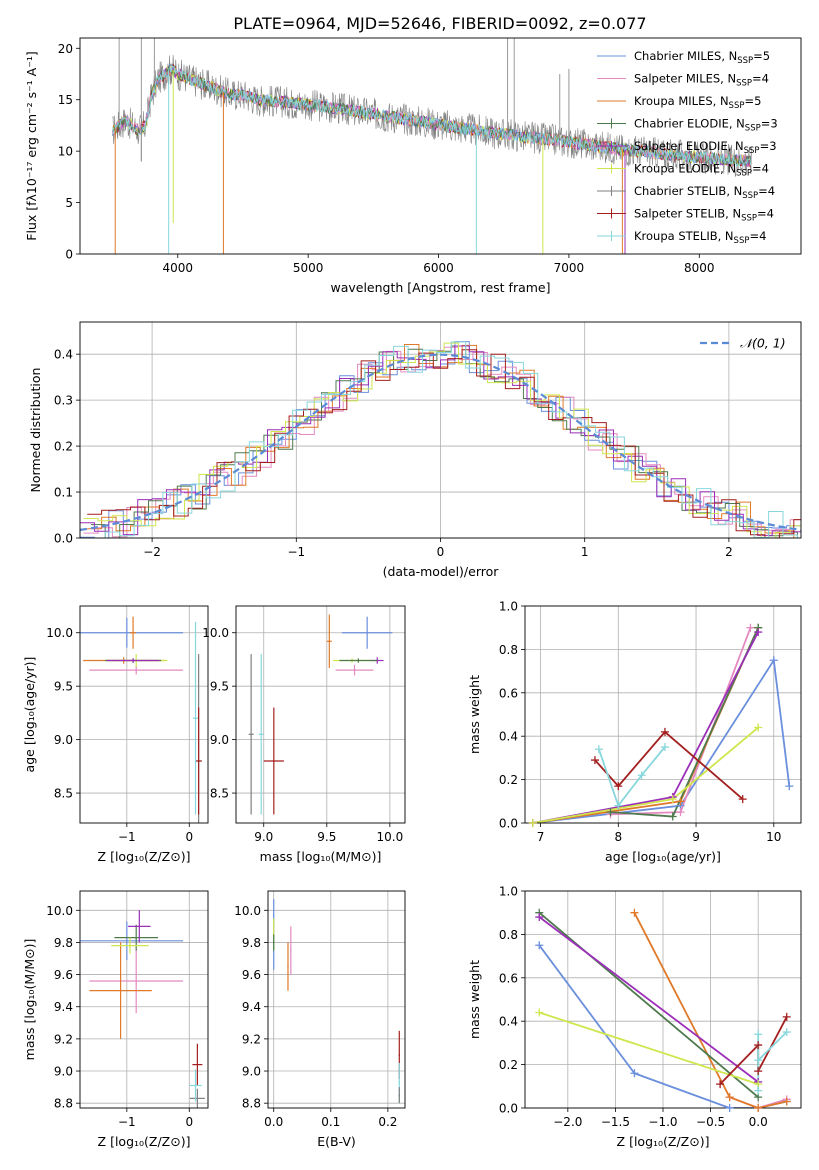 This screenshot has width=819, height=1170. I want to click on legend-label-main: Salpeter STELIB, N, so click(687, 214).